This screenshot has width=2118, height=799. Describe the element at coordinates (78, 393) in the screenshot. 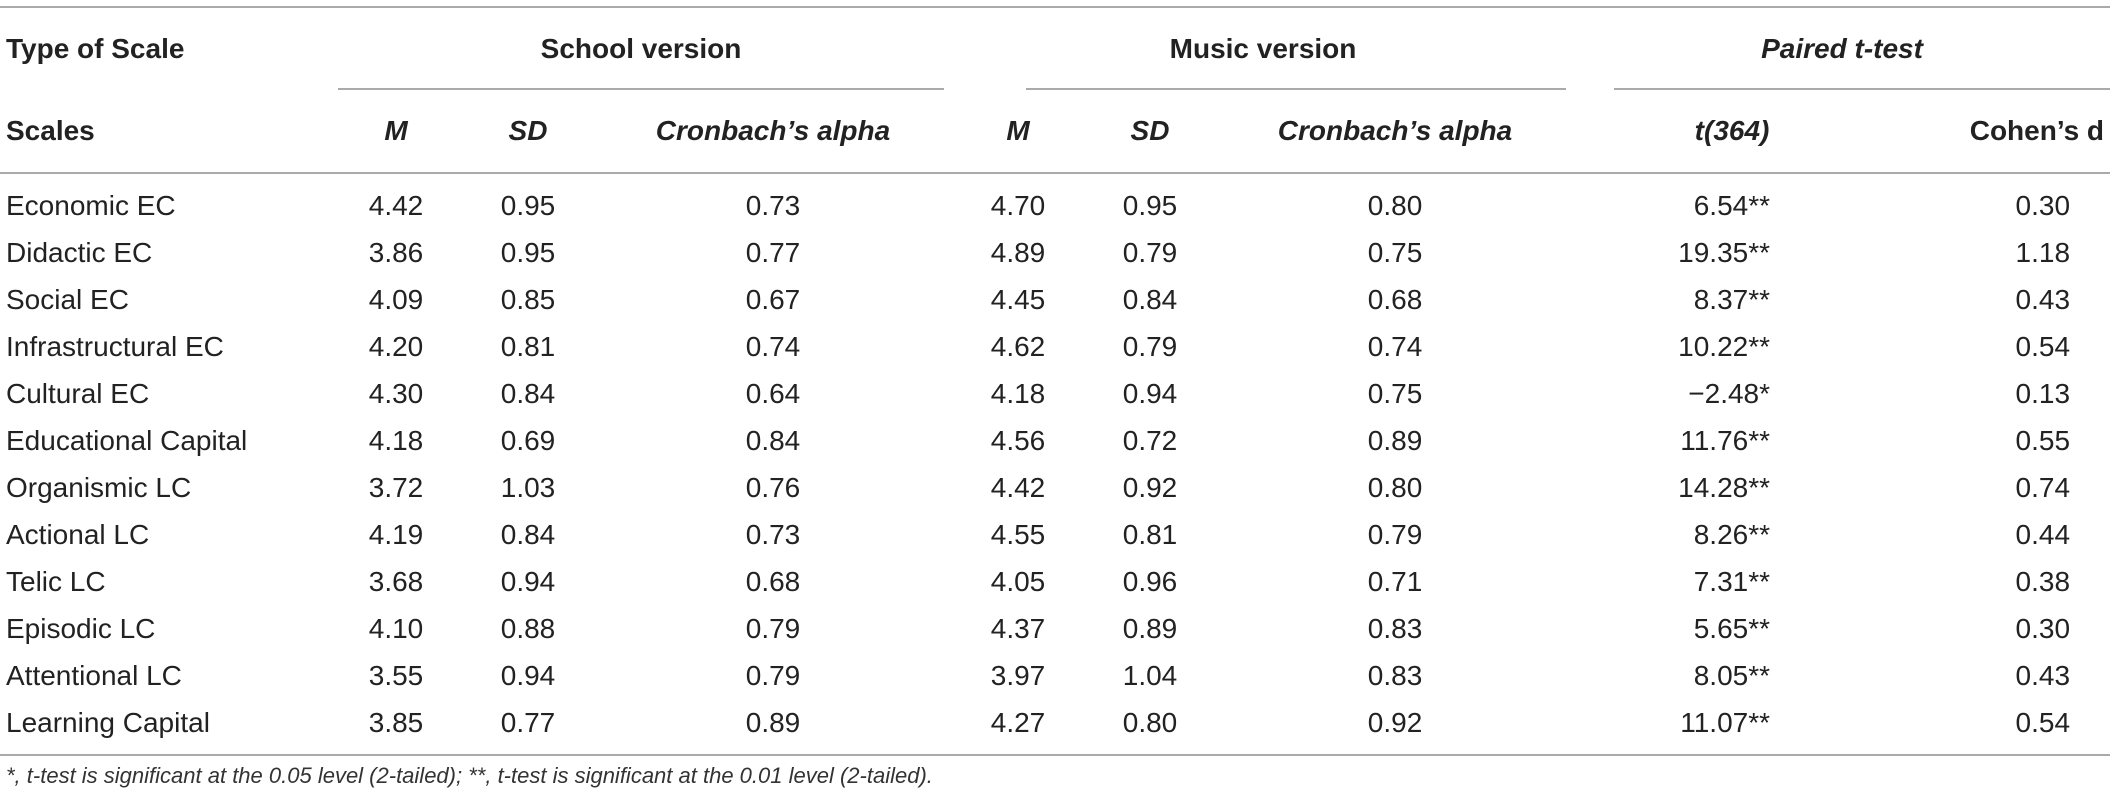

I see `cell-scale: Cultural EC` at that location.